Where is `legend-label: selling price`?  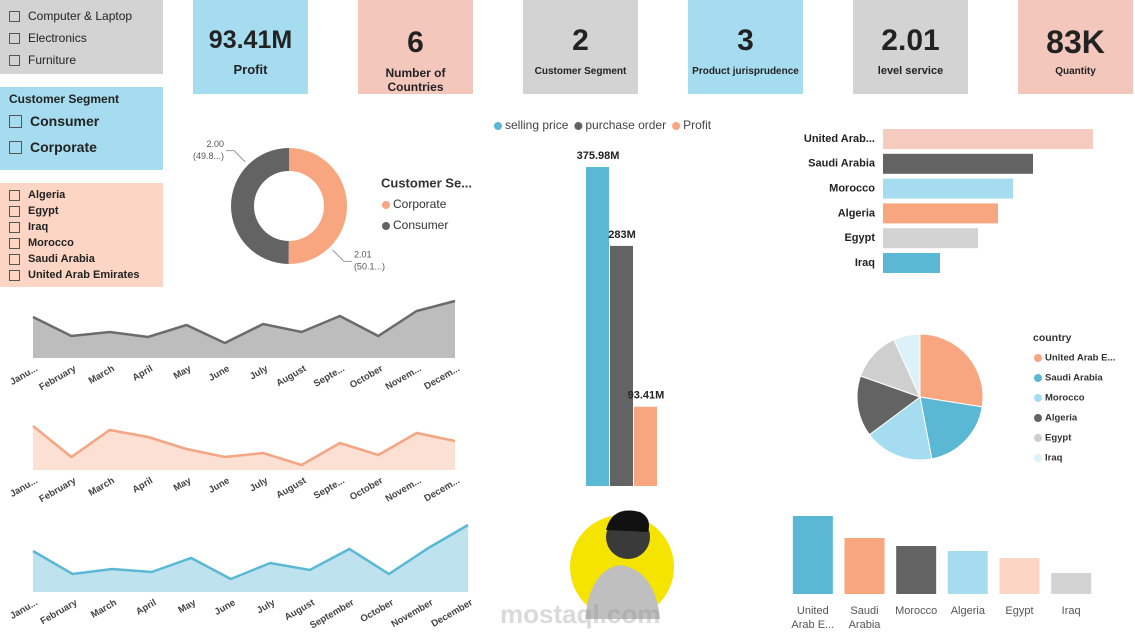 legend-label: selling price is located at coordinates (537, 125).